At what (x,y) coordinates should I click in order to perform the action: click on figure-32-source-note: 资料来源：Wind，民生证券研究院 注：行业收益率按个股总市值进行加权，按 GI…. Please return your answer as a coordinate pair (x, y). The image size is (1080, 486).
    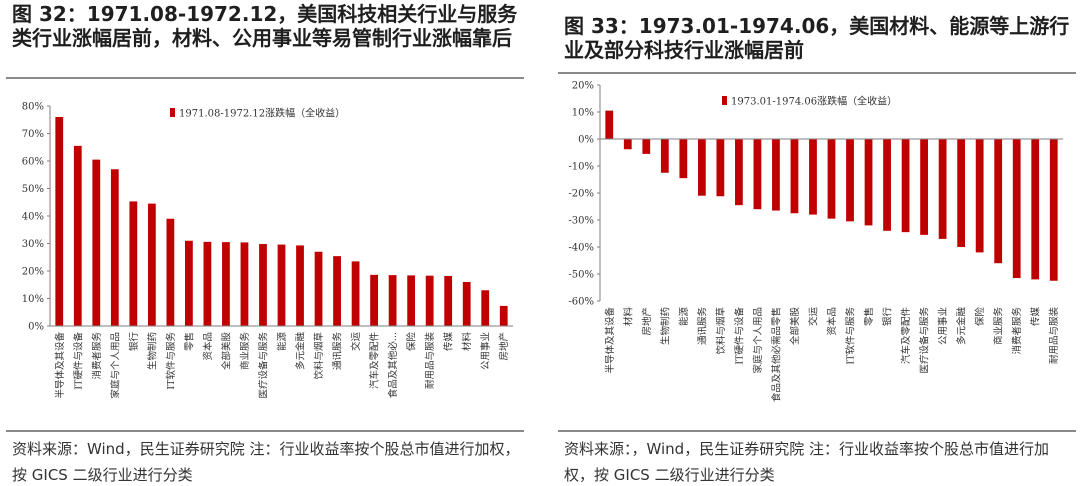
    Looking at the image, I should click on (266, 462).